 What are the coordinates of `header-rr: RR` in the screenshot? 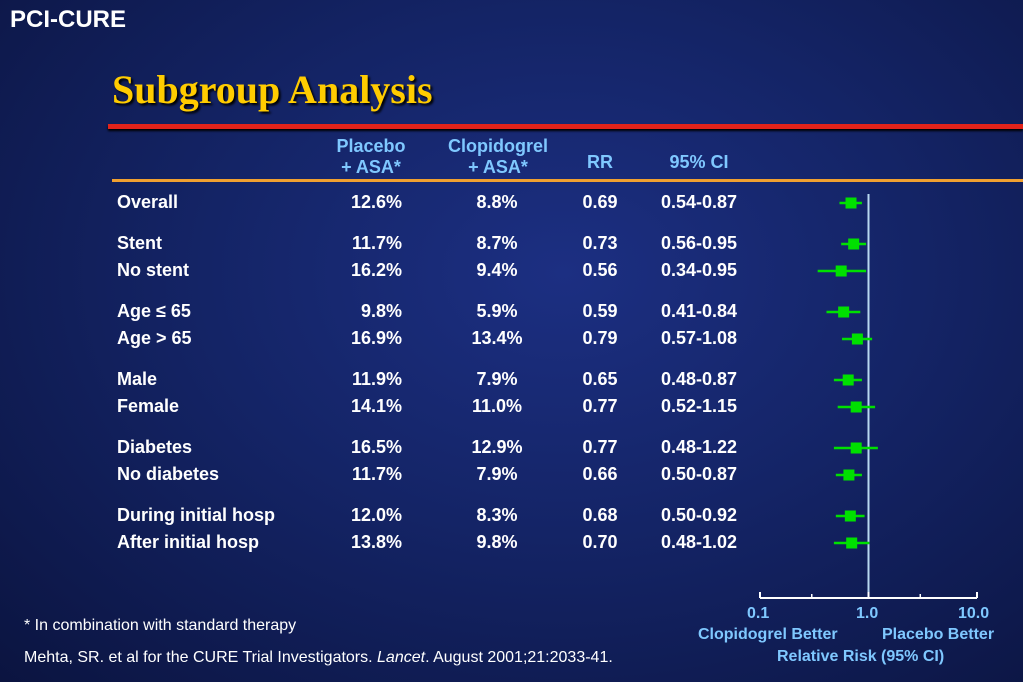 It's located at (600, 162).